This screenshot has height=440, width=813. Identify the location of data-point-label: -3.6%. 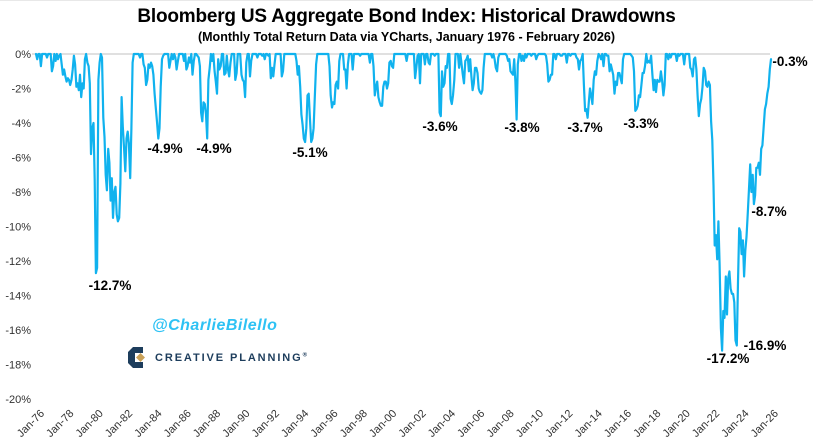
(439, 126).